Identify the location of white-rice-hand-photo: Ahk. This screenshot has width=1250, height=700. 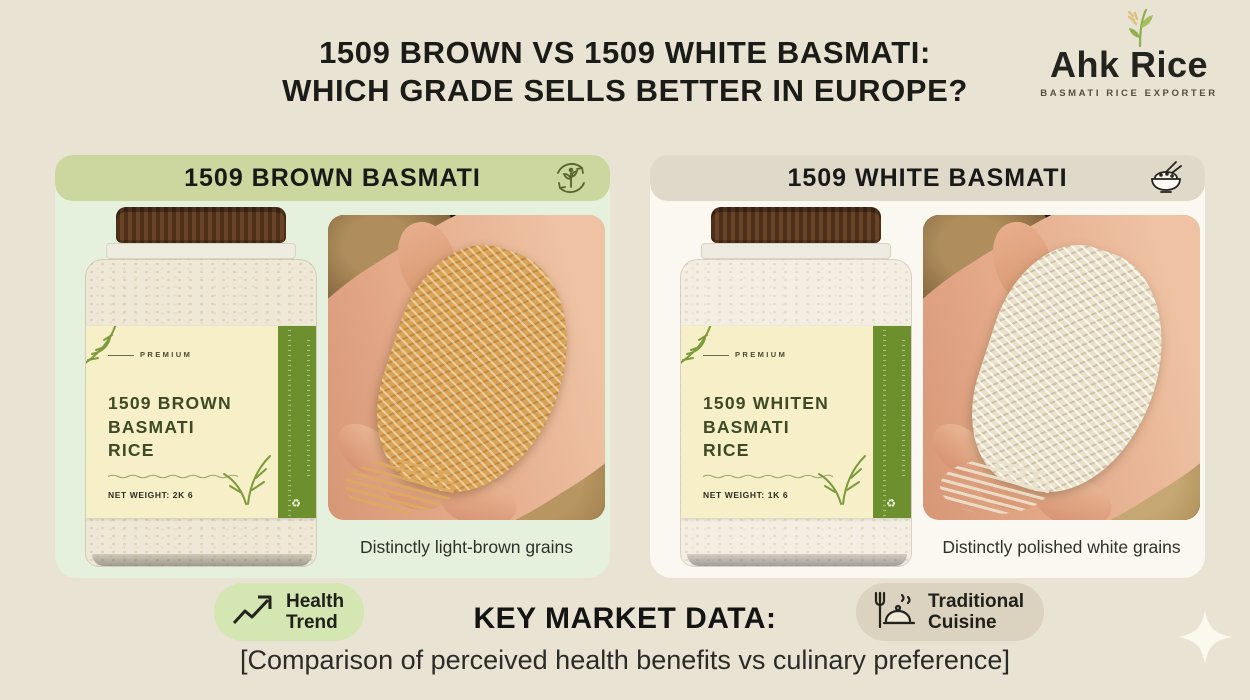
(1061, 367).